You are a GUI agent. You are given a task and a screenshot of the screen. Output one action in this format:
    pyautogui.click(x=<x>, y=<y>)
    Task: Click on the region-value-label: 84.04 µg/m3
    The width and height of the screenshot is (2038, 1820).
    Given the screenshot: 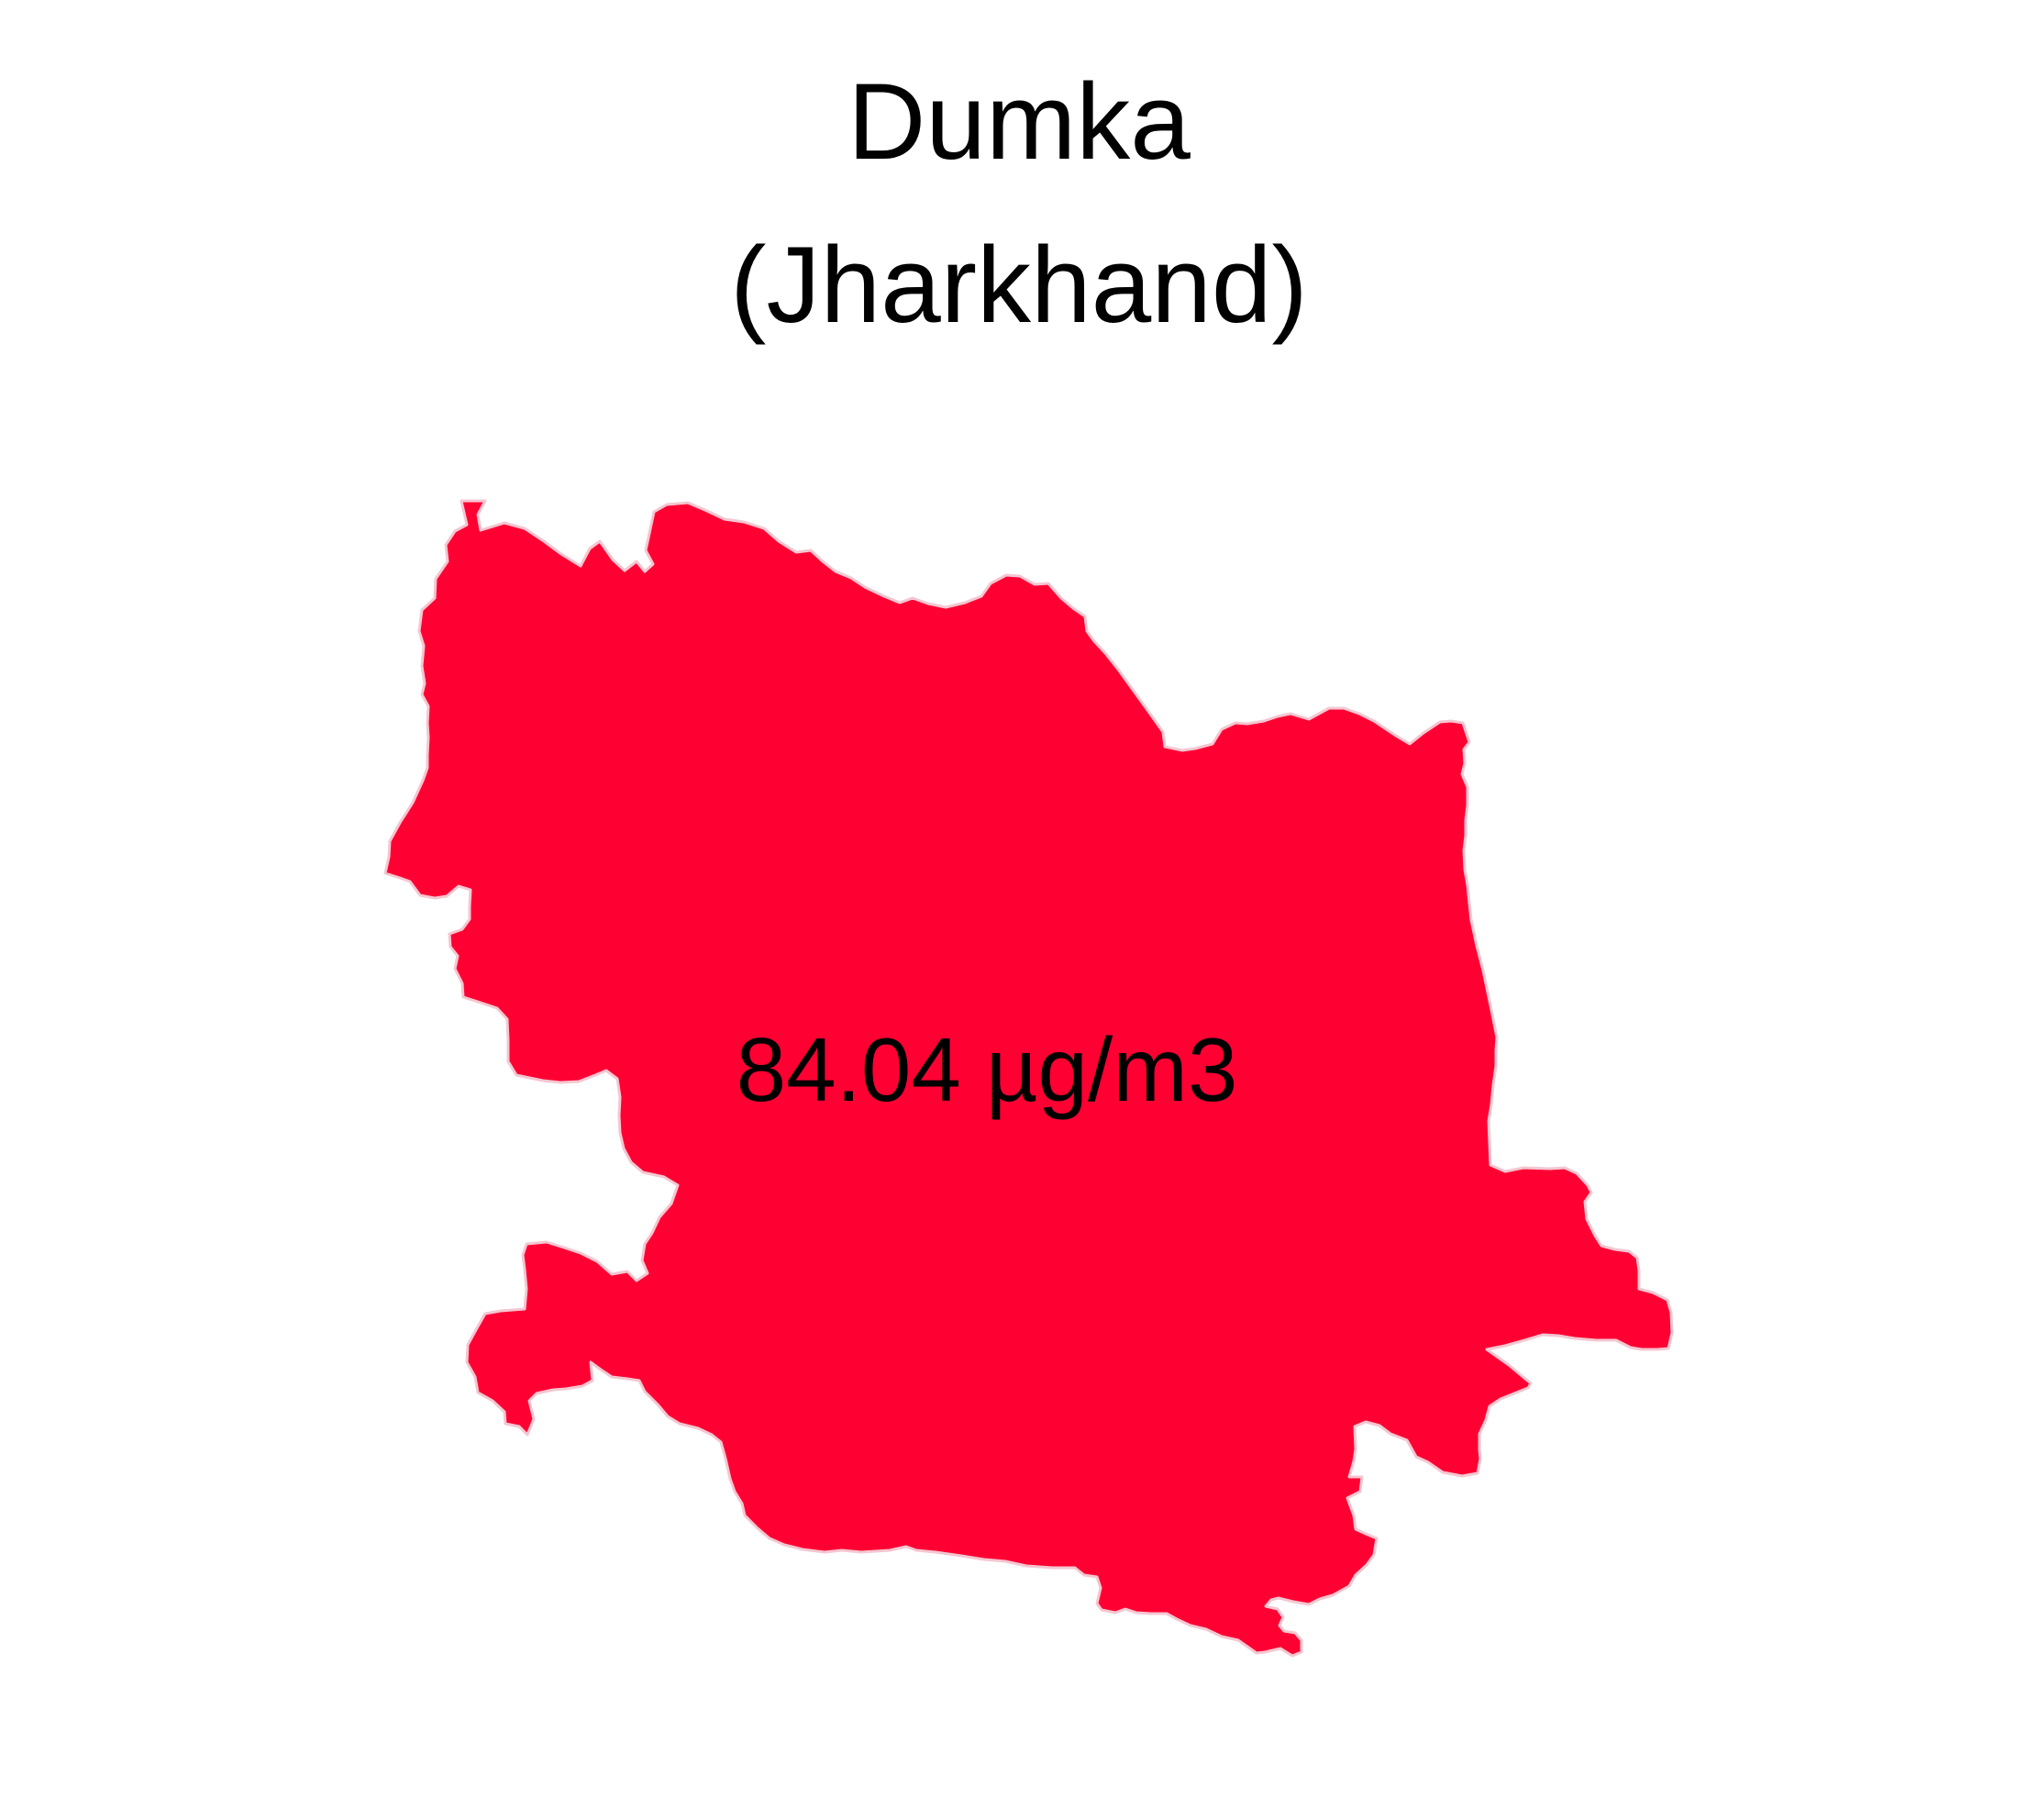 What is the action you would take?
    pyautogui.click(x=988, y=1069)
    